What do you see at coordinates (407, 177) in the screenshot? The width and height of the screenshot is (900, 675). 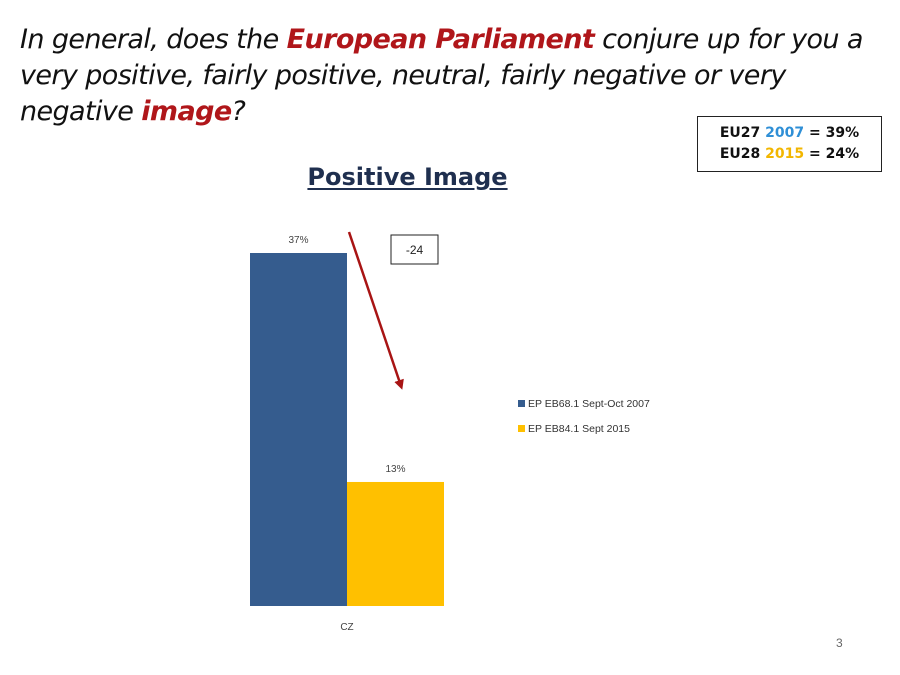 I see `chart-title: Positive Image` at bounding box center [407, 177].